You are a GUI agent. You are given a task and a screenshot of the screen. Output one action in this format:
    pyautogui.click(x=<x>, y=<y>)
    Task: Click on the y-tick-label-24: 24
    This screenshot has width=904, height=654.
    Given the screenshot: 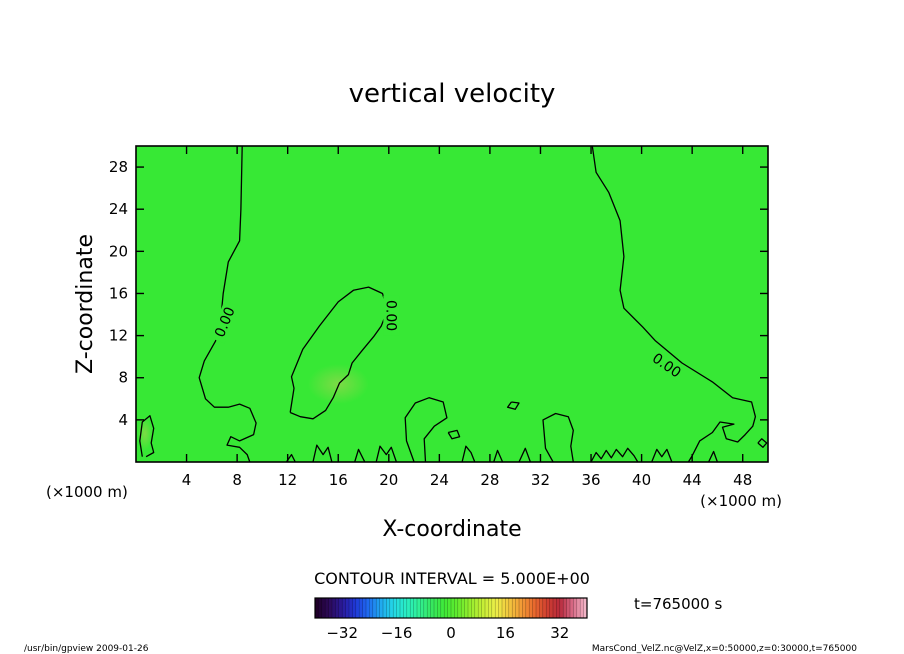 What is the action you would take?
    pyautogui.click(x=118, y=209)
    